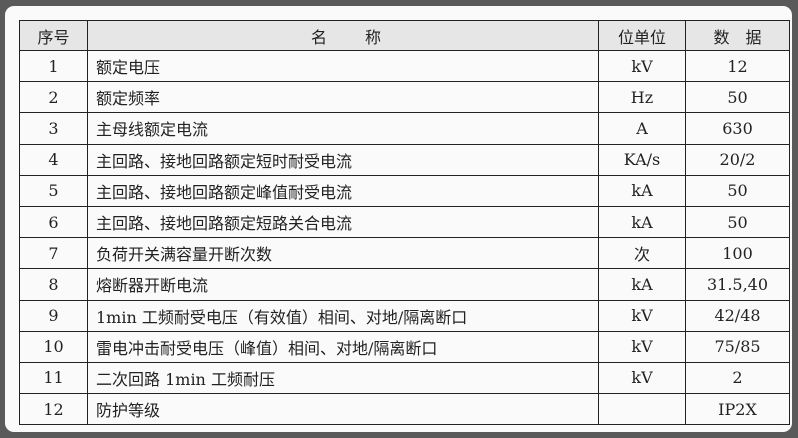 This screenshot has width=798, height=438. Describe the element at coordinates (737, 66) in the screenshot. I see `row-value: 12` at that location.